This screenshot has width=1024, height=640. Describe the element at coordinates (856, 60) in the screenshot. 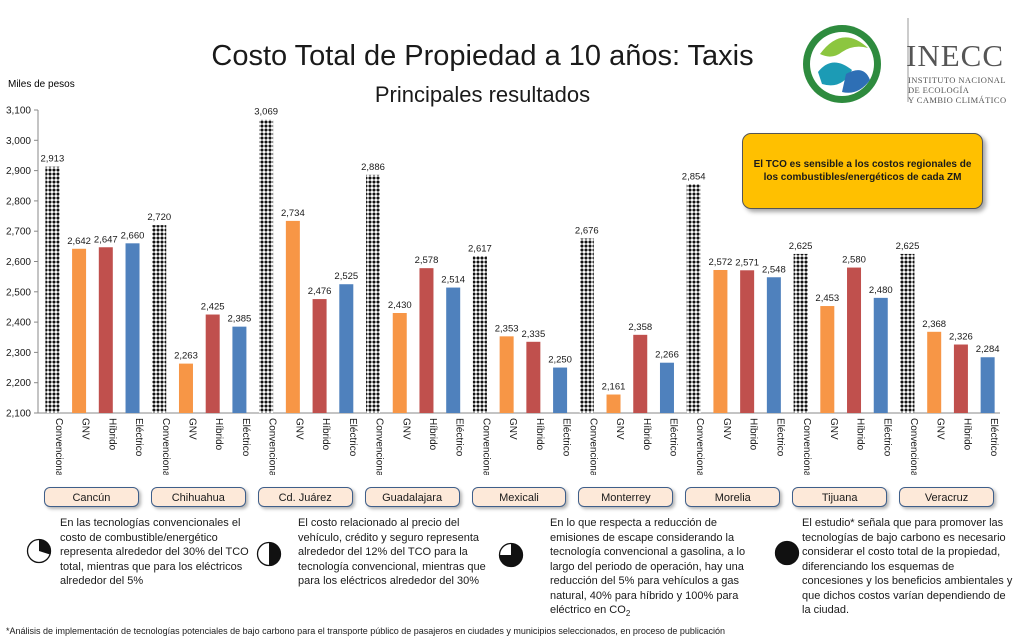

I see `inecc-logo` at that location.